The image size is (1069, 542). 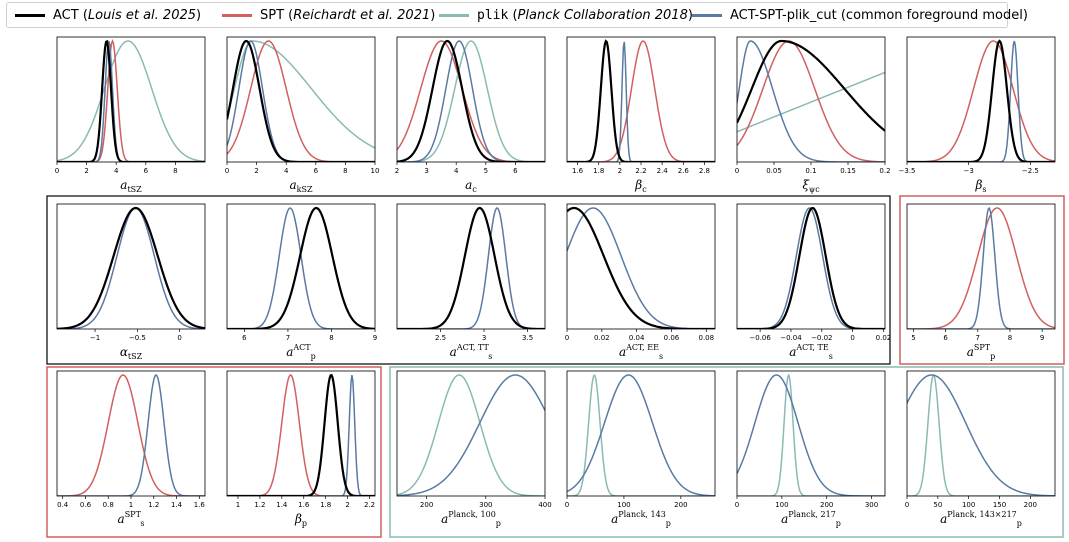 What do you see at coordinates (527, 338) in the screenshot?
I see `x-tick-label: 3.5` at bounding box center [527, 338].